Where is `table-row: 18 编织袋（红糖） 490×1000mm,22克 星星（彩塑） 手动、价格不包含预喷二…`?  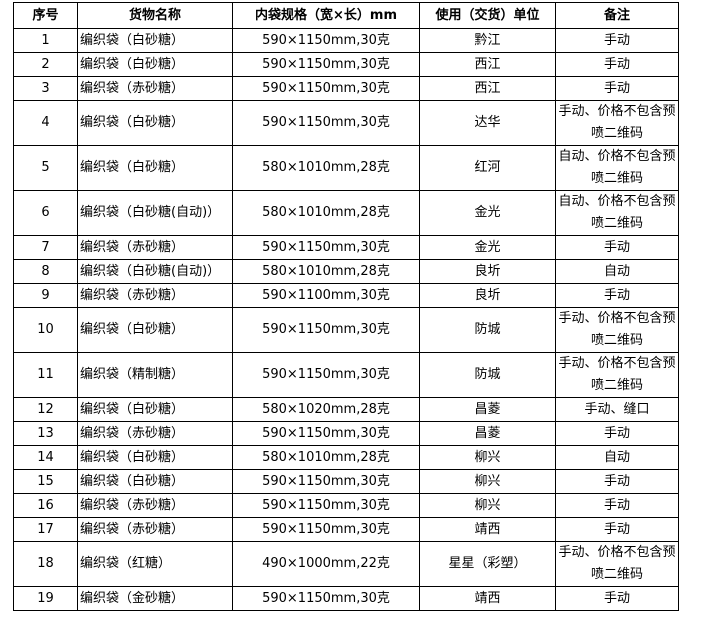 table-row: 18 编织袋（红糖） 490×1000mm,22克 星星（彩塑） 手动、价格不包含预喷二… is located at coordinates (346, 564).